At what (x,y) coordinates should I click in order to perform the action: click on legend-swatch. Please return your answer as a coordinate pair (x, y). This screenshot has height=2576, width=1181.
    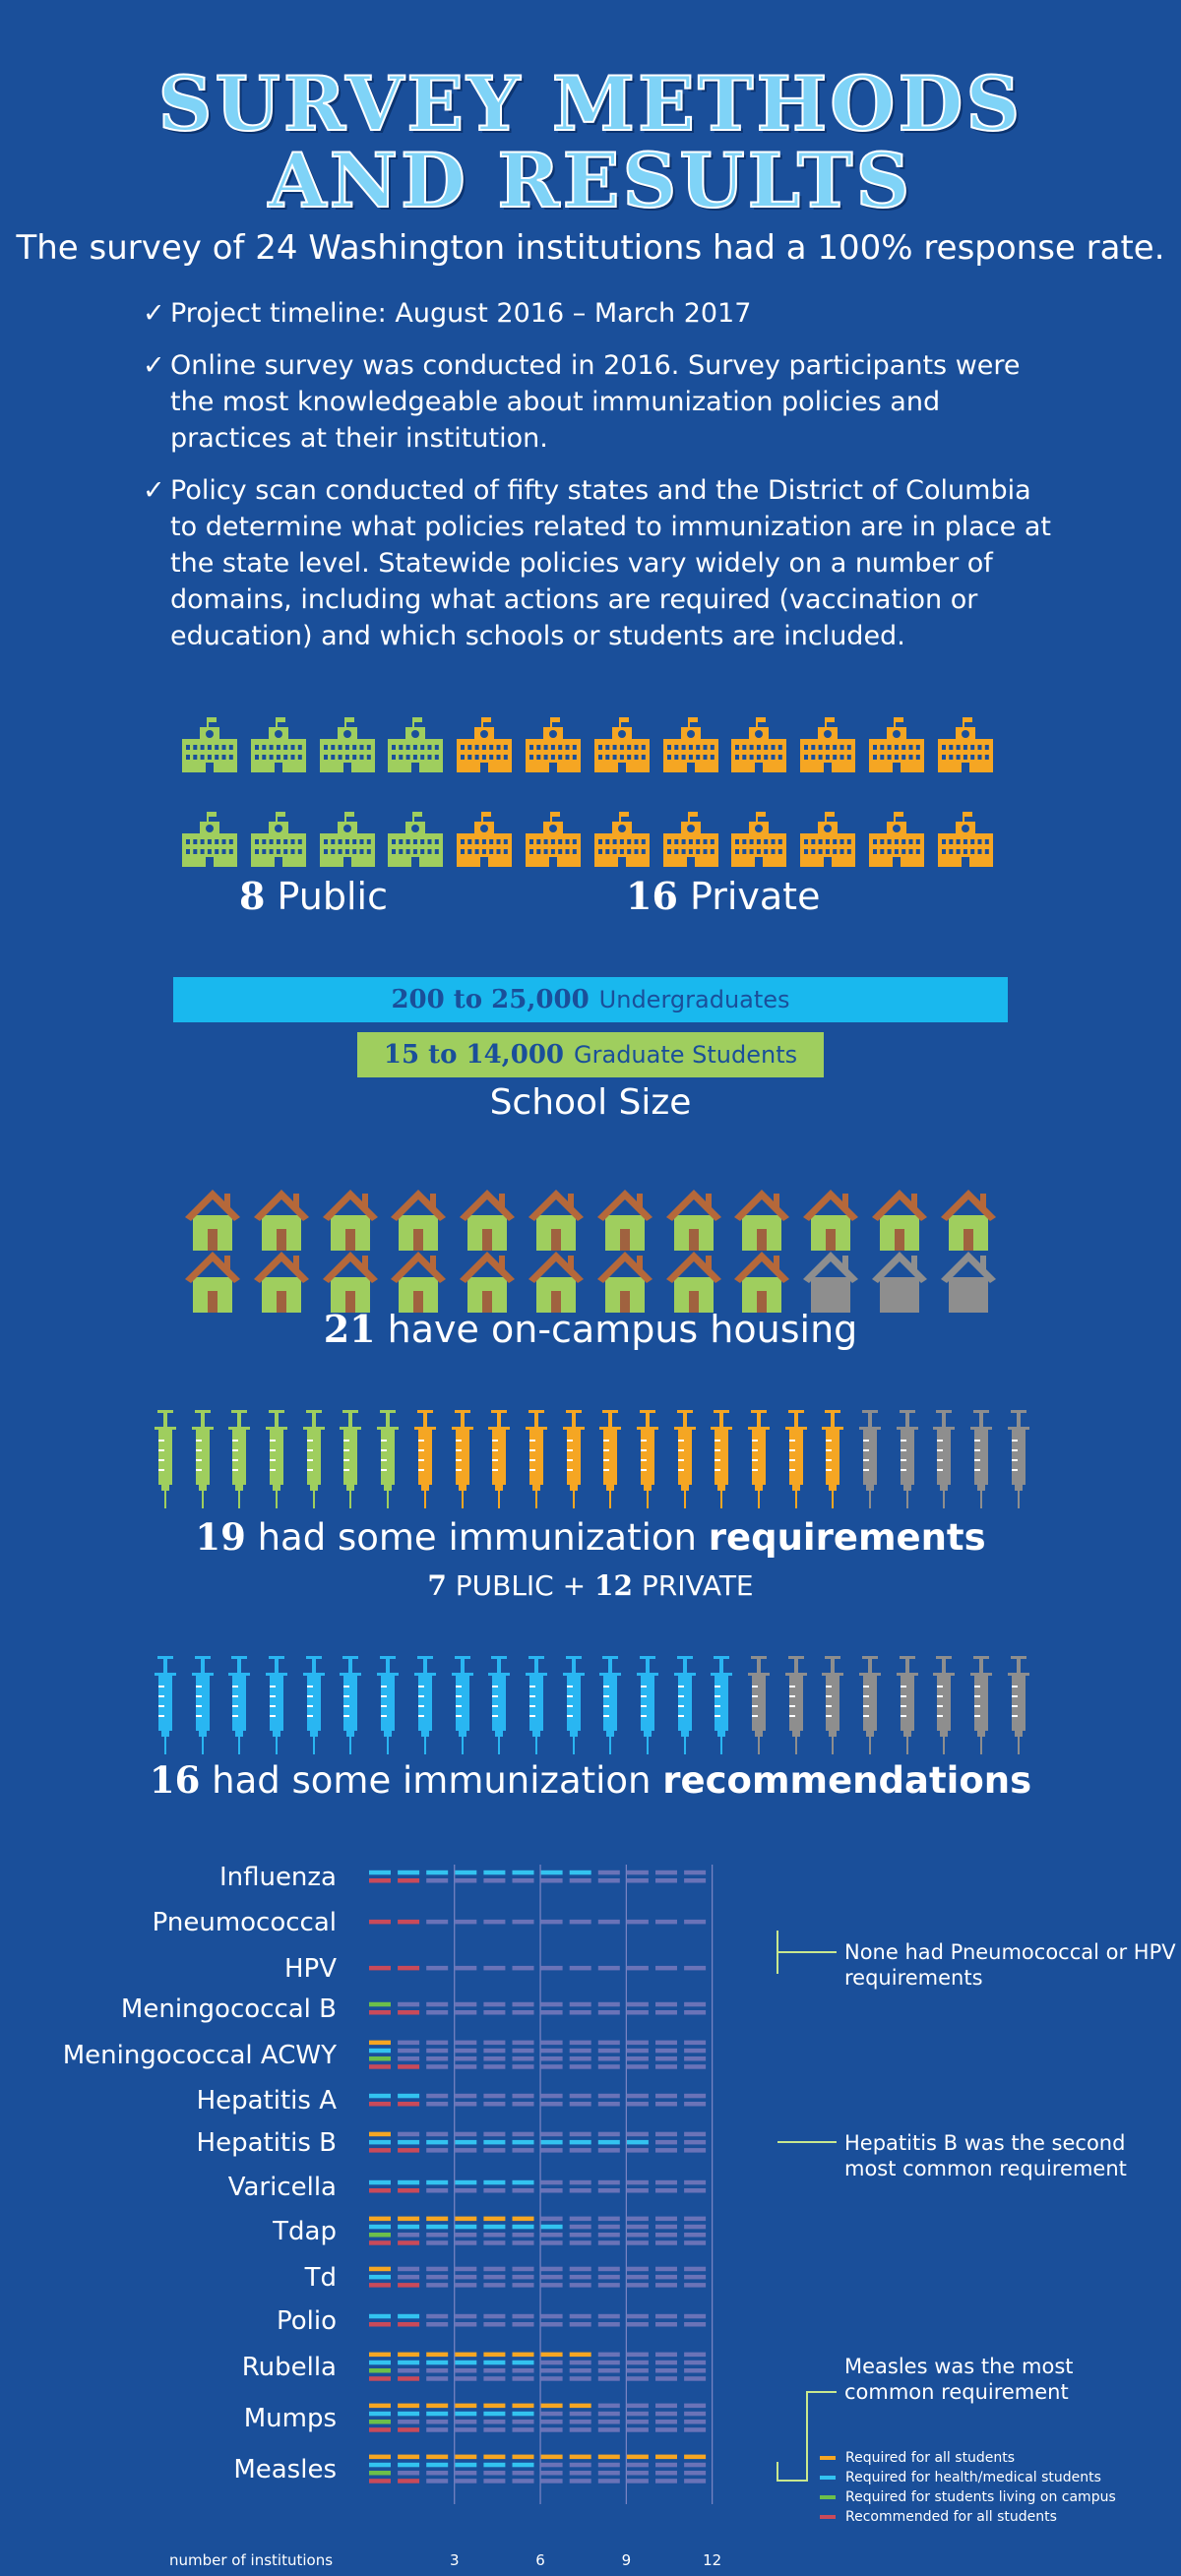
    Looking at the image, I should click on (828, 2497).